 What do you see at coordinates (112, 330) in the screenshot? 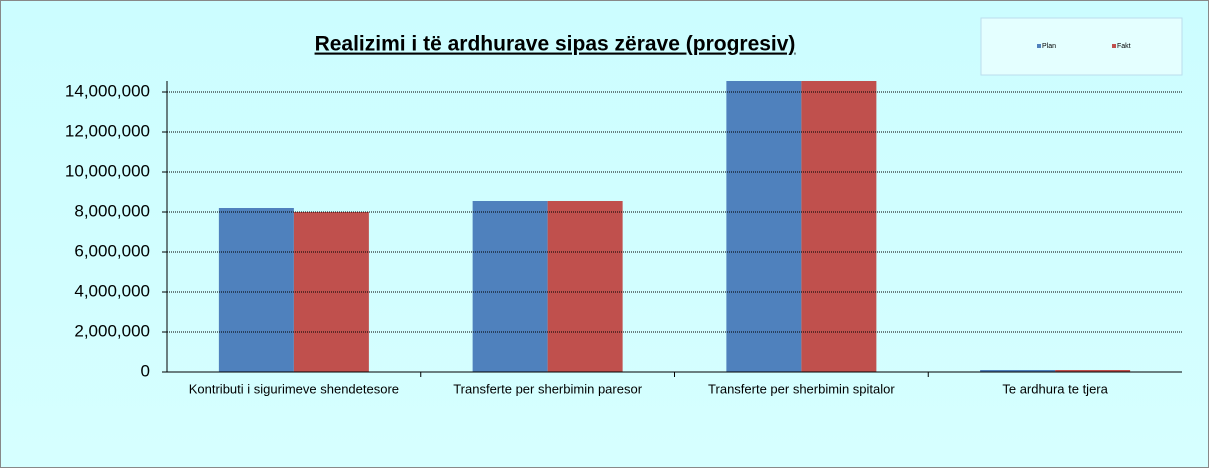
I see `y-tick-label: 2,000,000` at bounding box center [112, 330].